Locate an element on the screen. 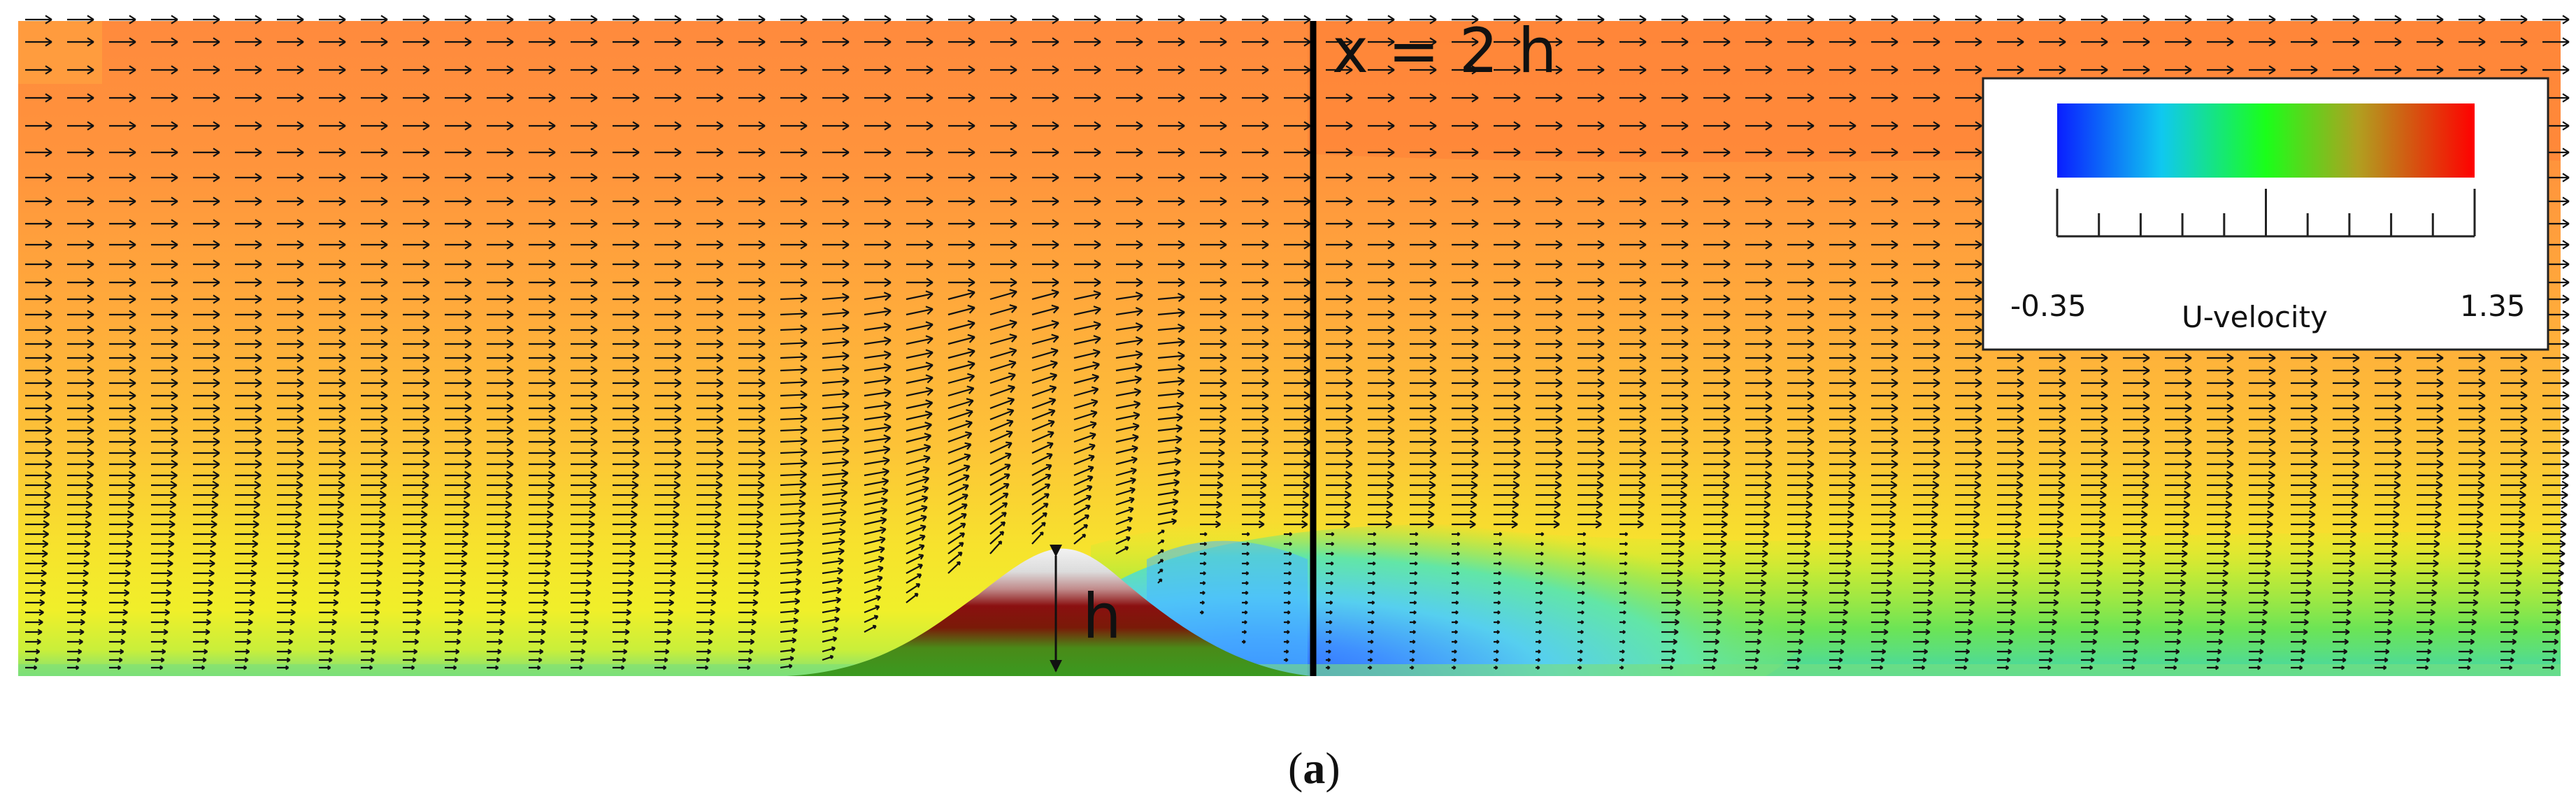 The width and height of the screenshot is (2576, 811). caption-open-paren: ( is located at coordinates (1295, 768).